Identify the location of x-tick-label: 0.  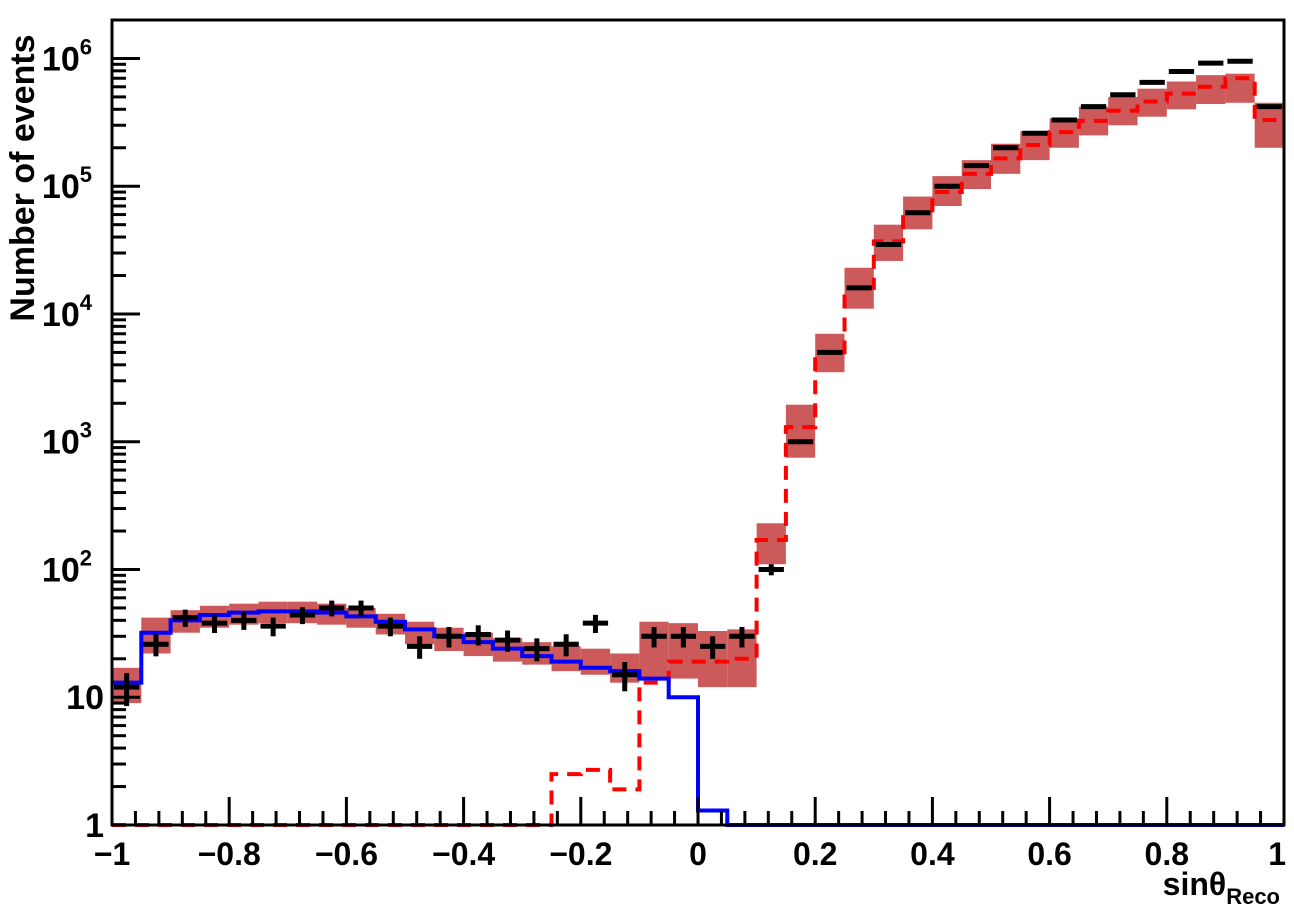
(698, 854).